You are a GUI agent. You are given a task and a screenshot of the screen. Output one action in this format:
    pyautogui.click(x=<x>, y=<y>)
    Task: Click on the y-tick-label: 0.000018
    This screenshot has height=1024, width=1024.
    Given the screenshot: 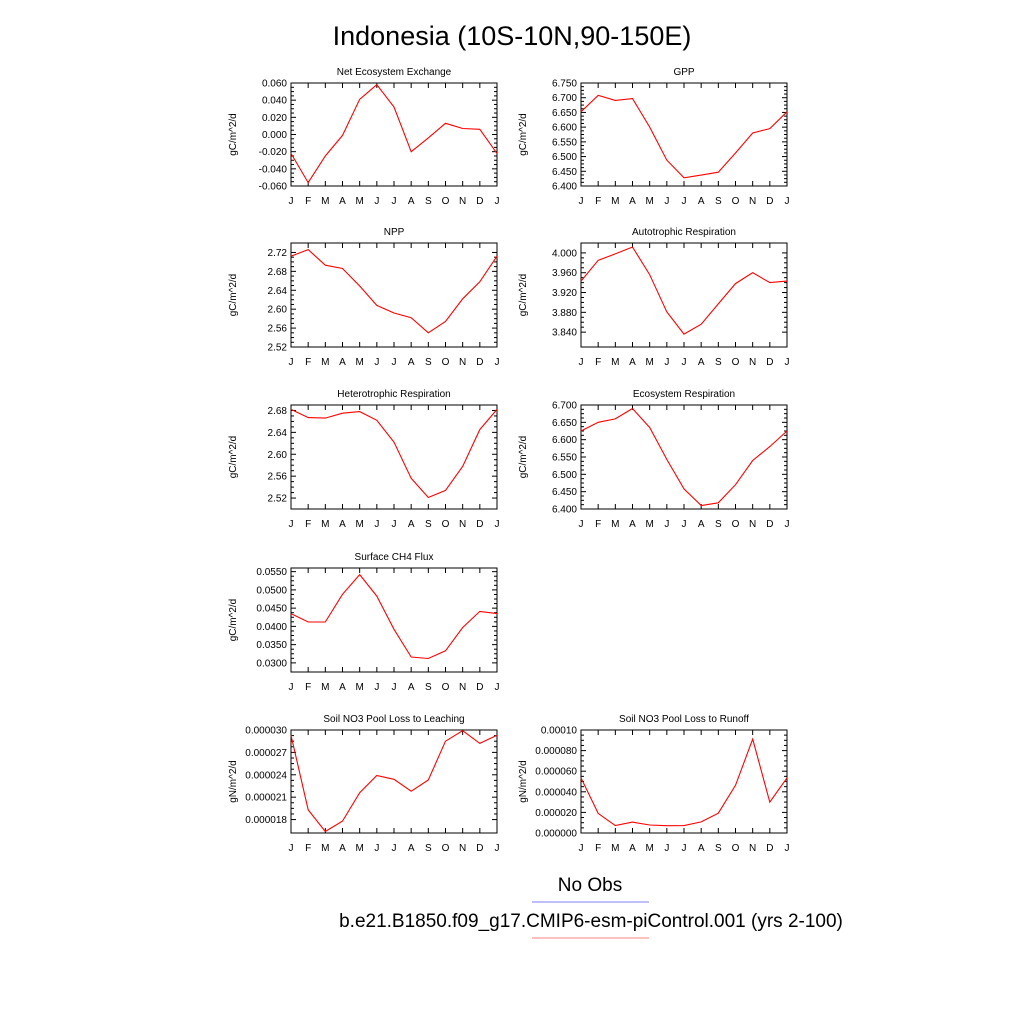 What is the action you would take?
    pyautogui.click(x=266, y=820)
    